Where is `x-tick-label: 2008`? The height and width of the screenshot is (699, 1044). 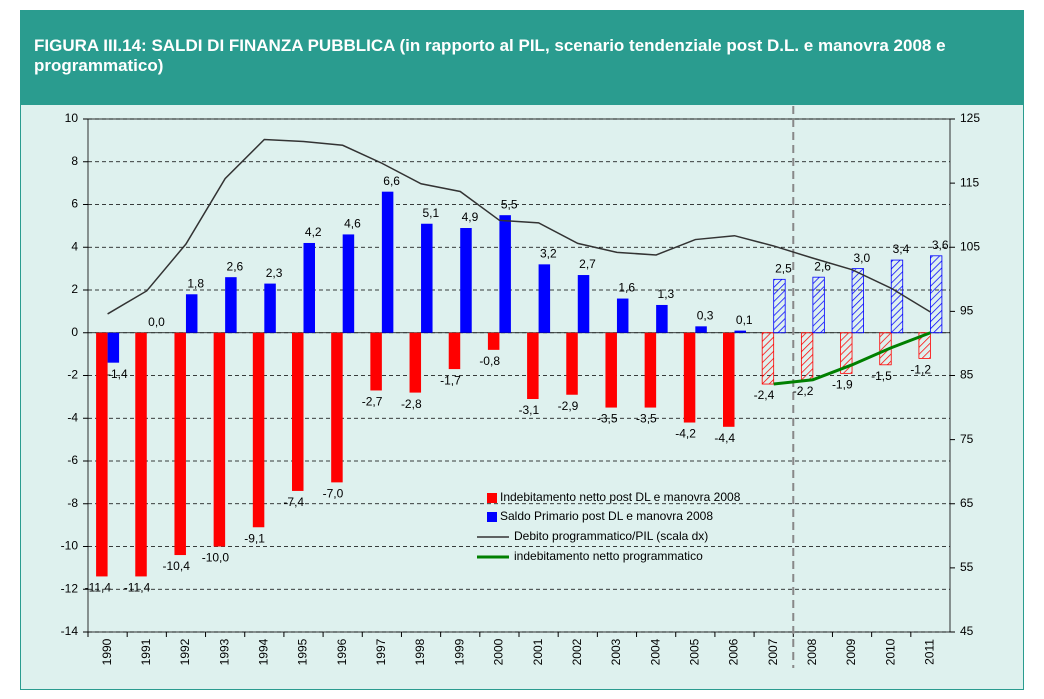 x-tick-label: 2008 is located at coordinates (812, 651).